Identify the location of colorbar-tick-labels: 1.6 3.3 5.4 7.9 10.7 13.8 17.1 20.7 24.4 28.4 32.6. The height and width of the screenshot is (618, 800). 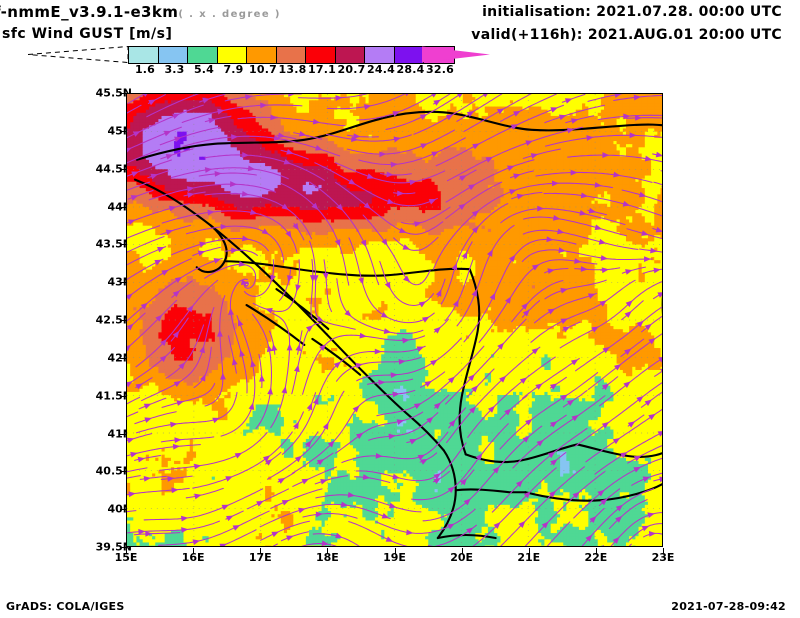
(235, 70).